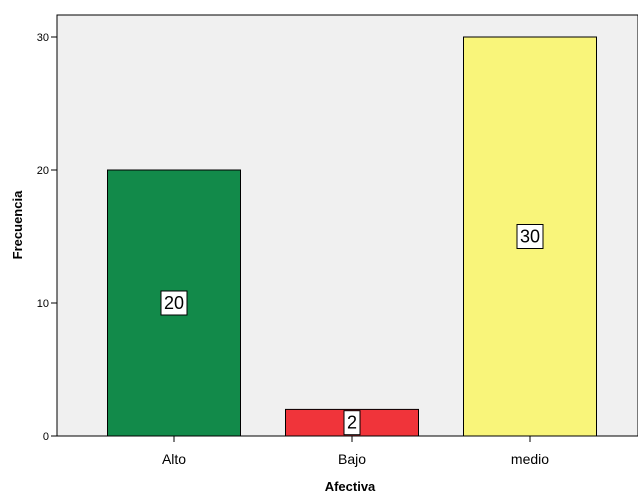  What do you see at coordinates (530, 459) in the screenshot?
I see `x-tick-label: medio` at bounding box center [530, 459].